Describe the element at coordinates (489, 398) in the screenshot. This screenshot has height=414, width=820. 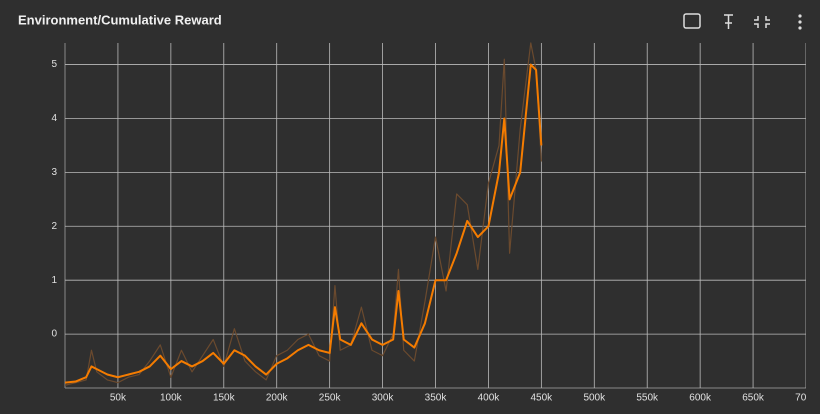
I see `x-tick-label: 400k` at that location.